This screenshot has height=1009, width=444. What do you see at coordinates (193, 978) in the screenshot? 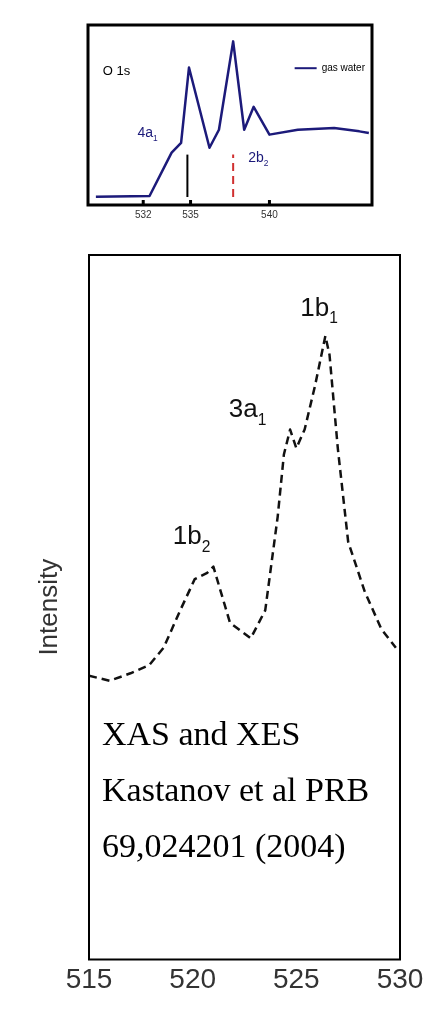
I see `x-tick-label: 520` at bounding box center [193, 978].